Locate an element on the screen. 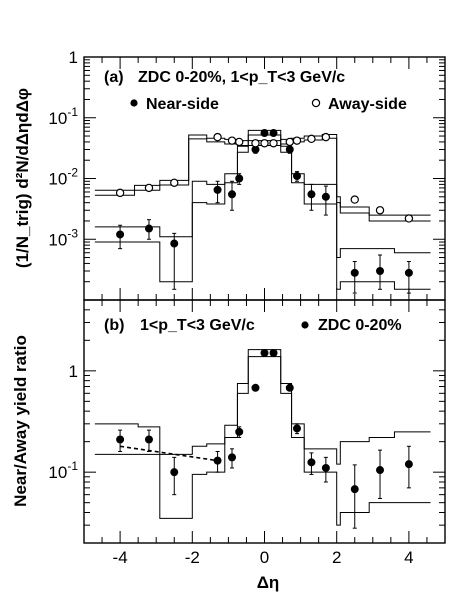 This screenshot has height=600, width=464. panel-b-title: 1<p_T<3 GeV/c is located at coordinates (197, 325).